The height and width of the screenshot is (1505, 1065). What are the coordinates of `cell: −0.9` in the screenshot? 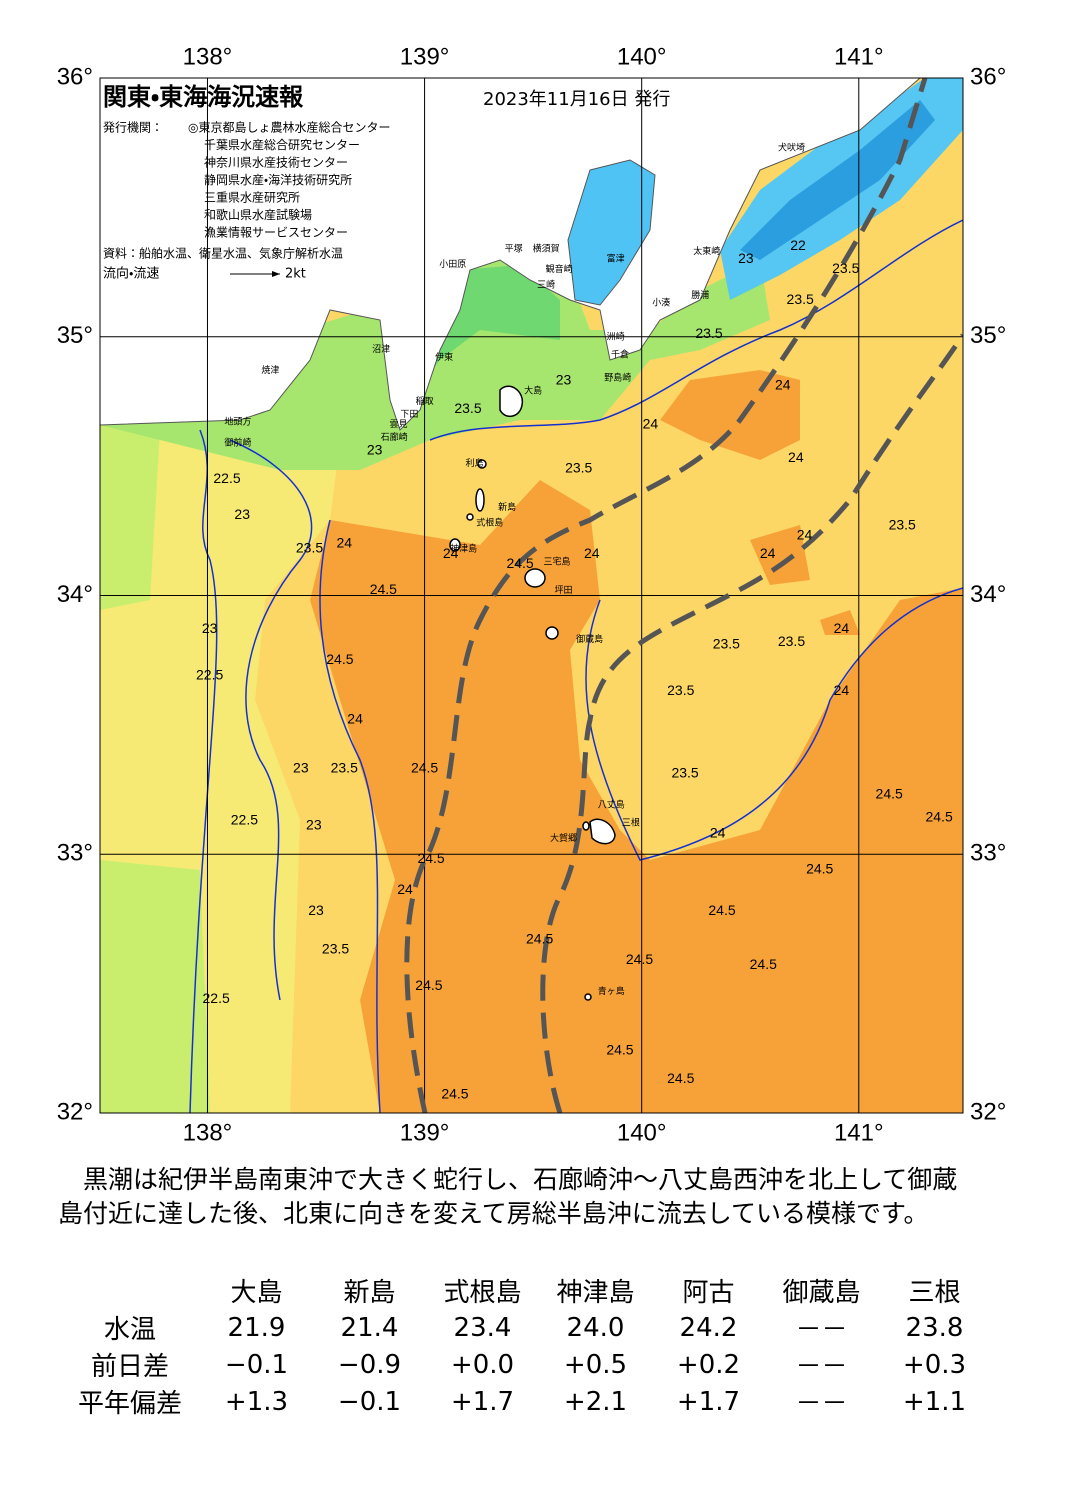 It's located at (369, 1364).